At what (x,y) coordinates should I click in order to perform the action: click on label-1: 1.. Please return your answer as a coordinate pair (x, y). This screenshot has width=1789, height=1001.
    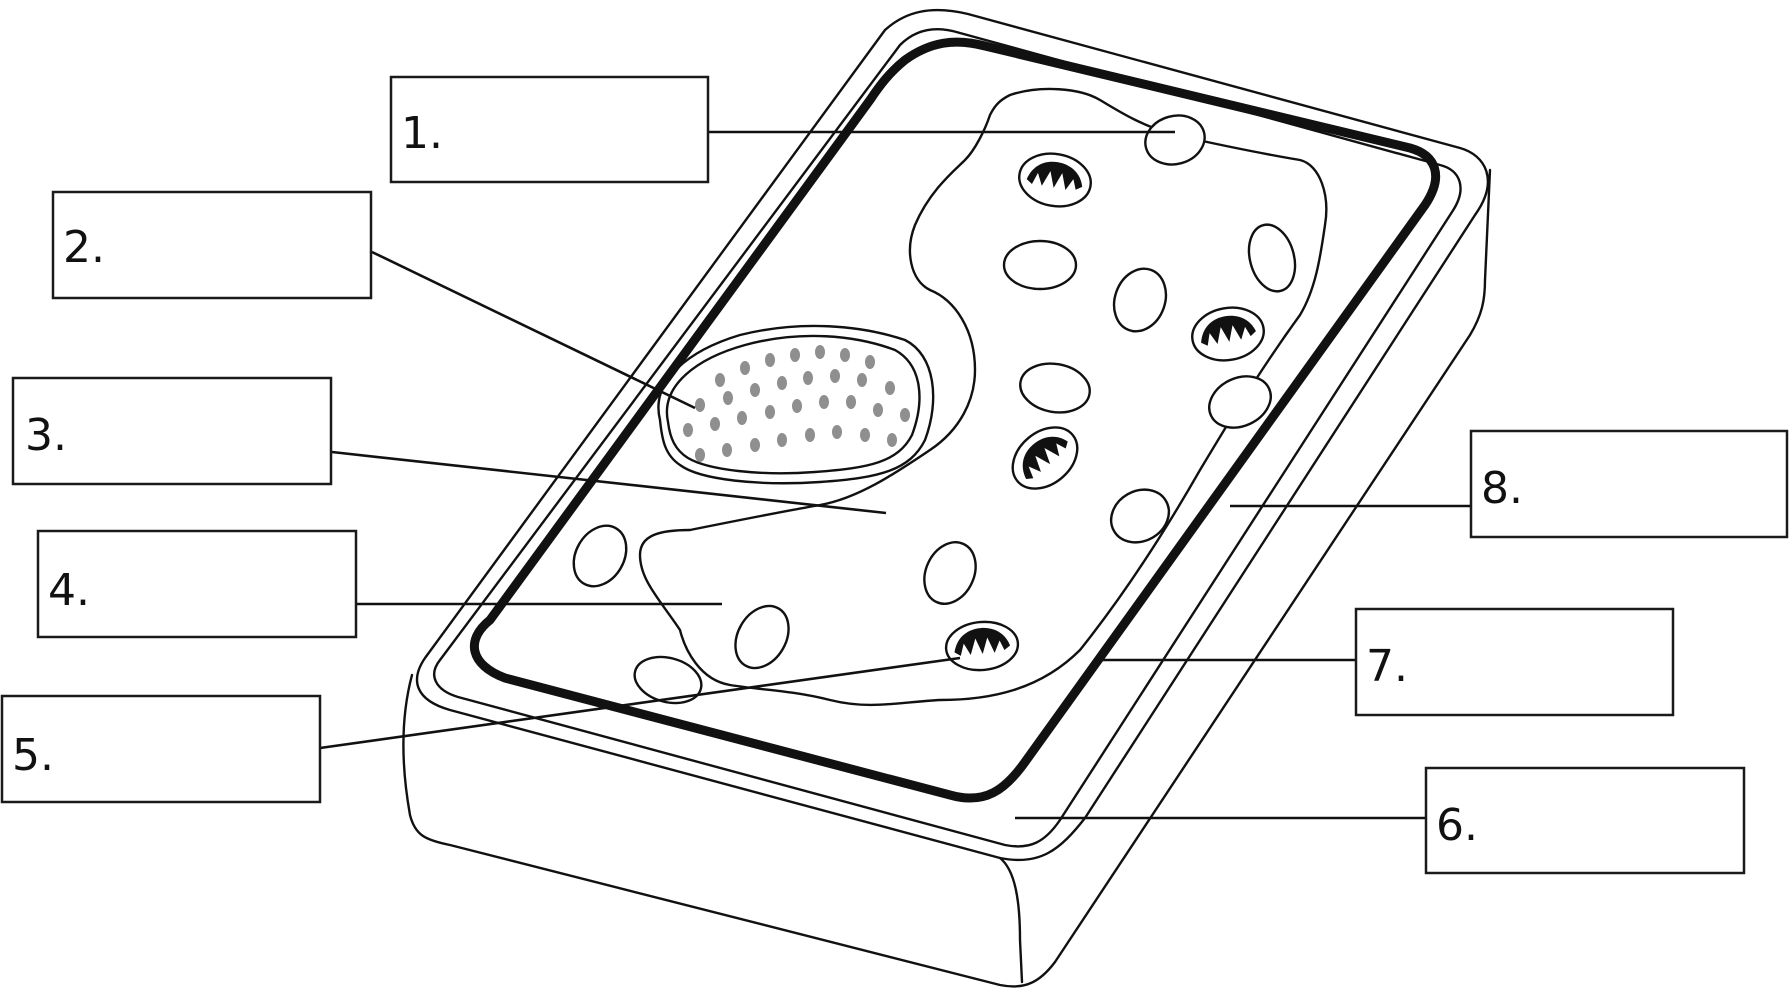
    Looking at the image, I should click on (549, 129).